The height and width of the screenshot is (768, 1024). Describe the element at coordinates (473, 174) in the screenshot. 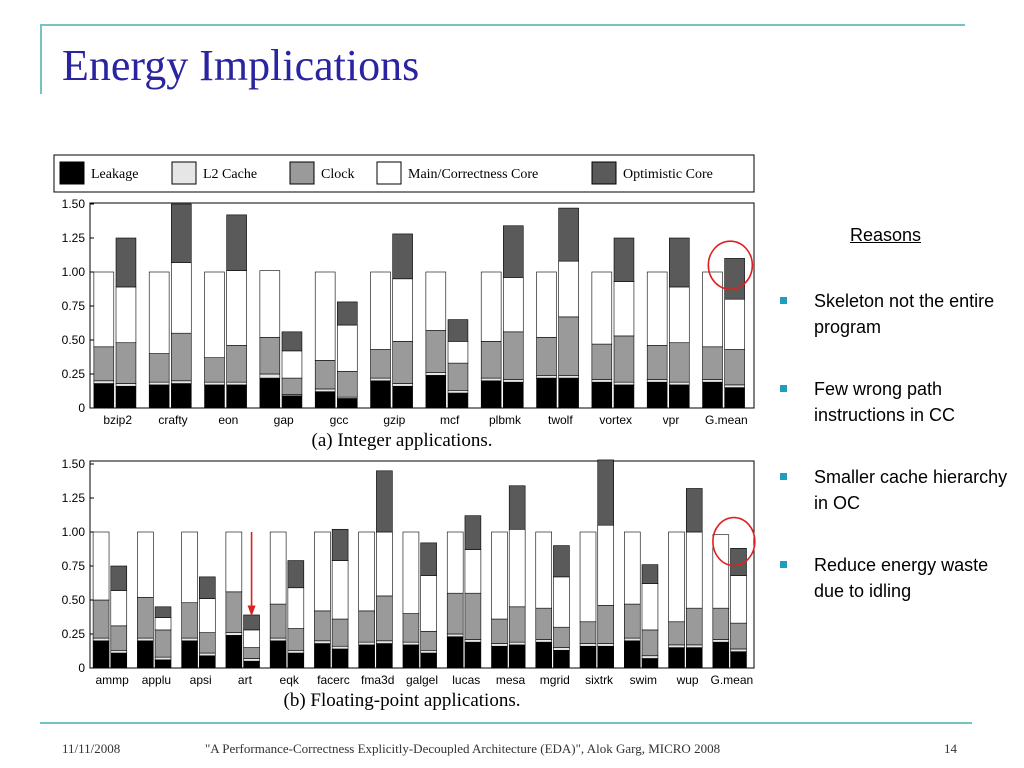

I see `legend-label: Main/Correctness Core` at that location.